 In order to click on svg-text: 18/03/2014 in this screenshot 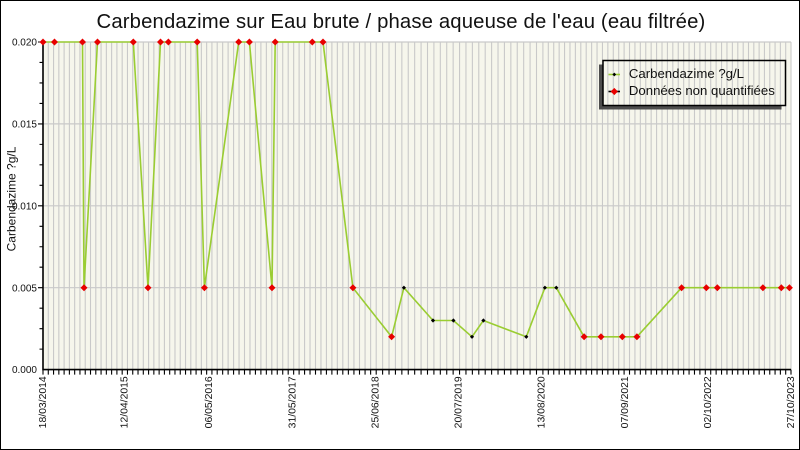, I will do `click(43, 402)`.